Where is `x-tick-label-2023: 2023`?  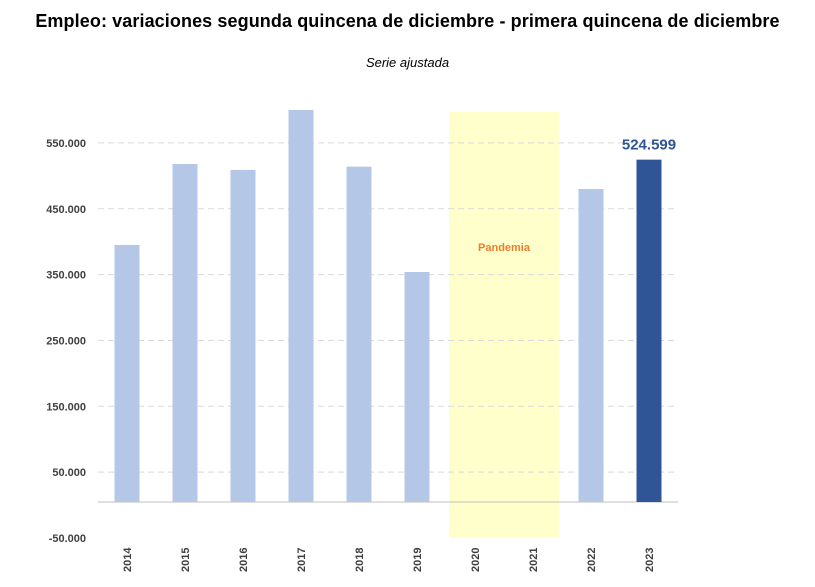 x-tick-label-2023: 2023 is located at coordinates (650, 560).